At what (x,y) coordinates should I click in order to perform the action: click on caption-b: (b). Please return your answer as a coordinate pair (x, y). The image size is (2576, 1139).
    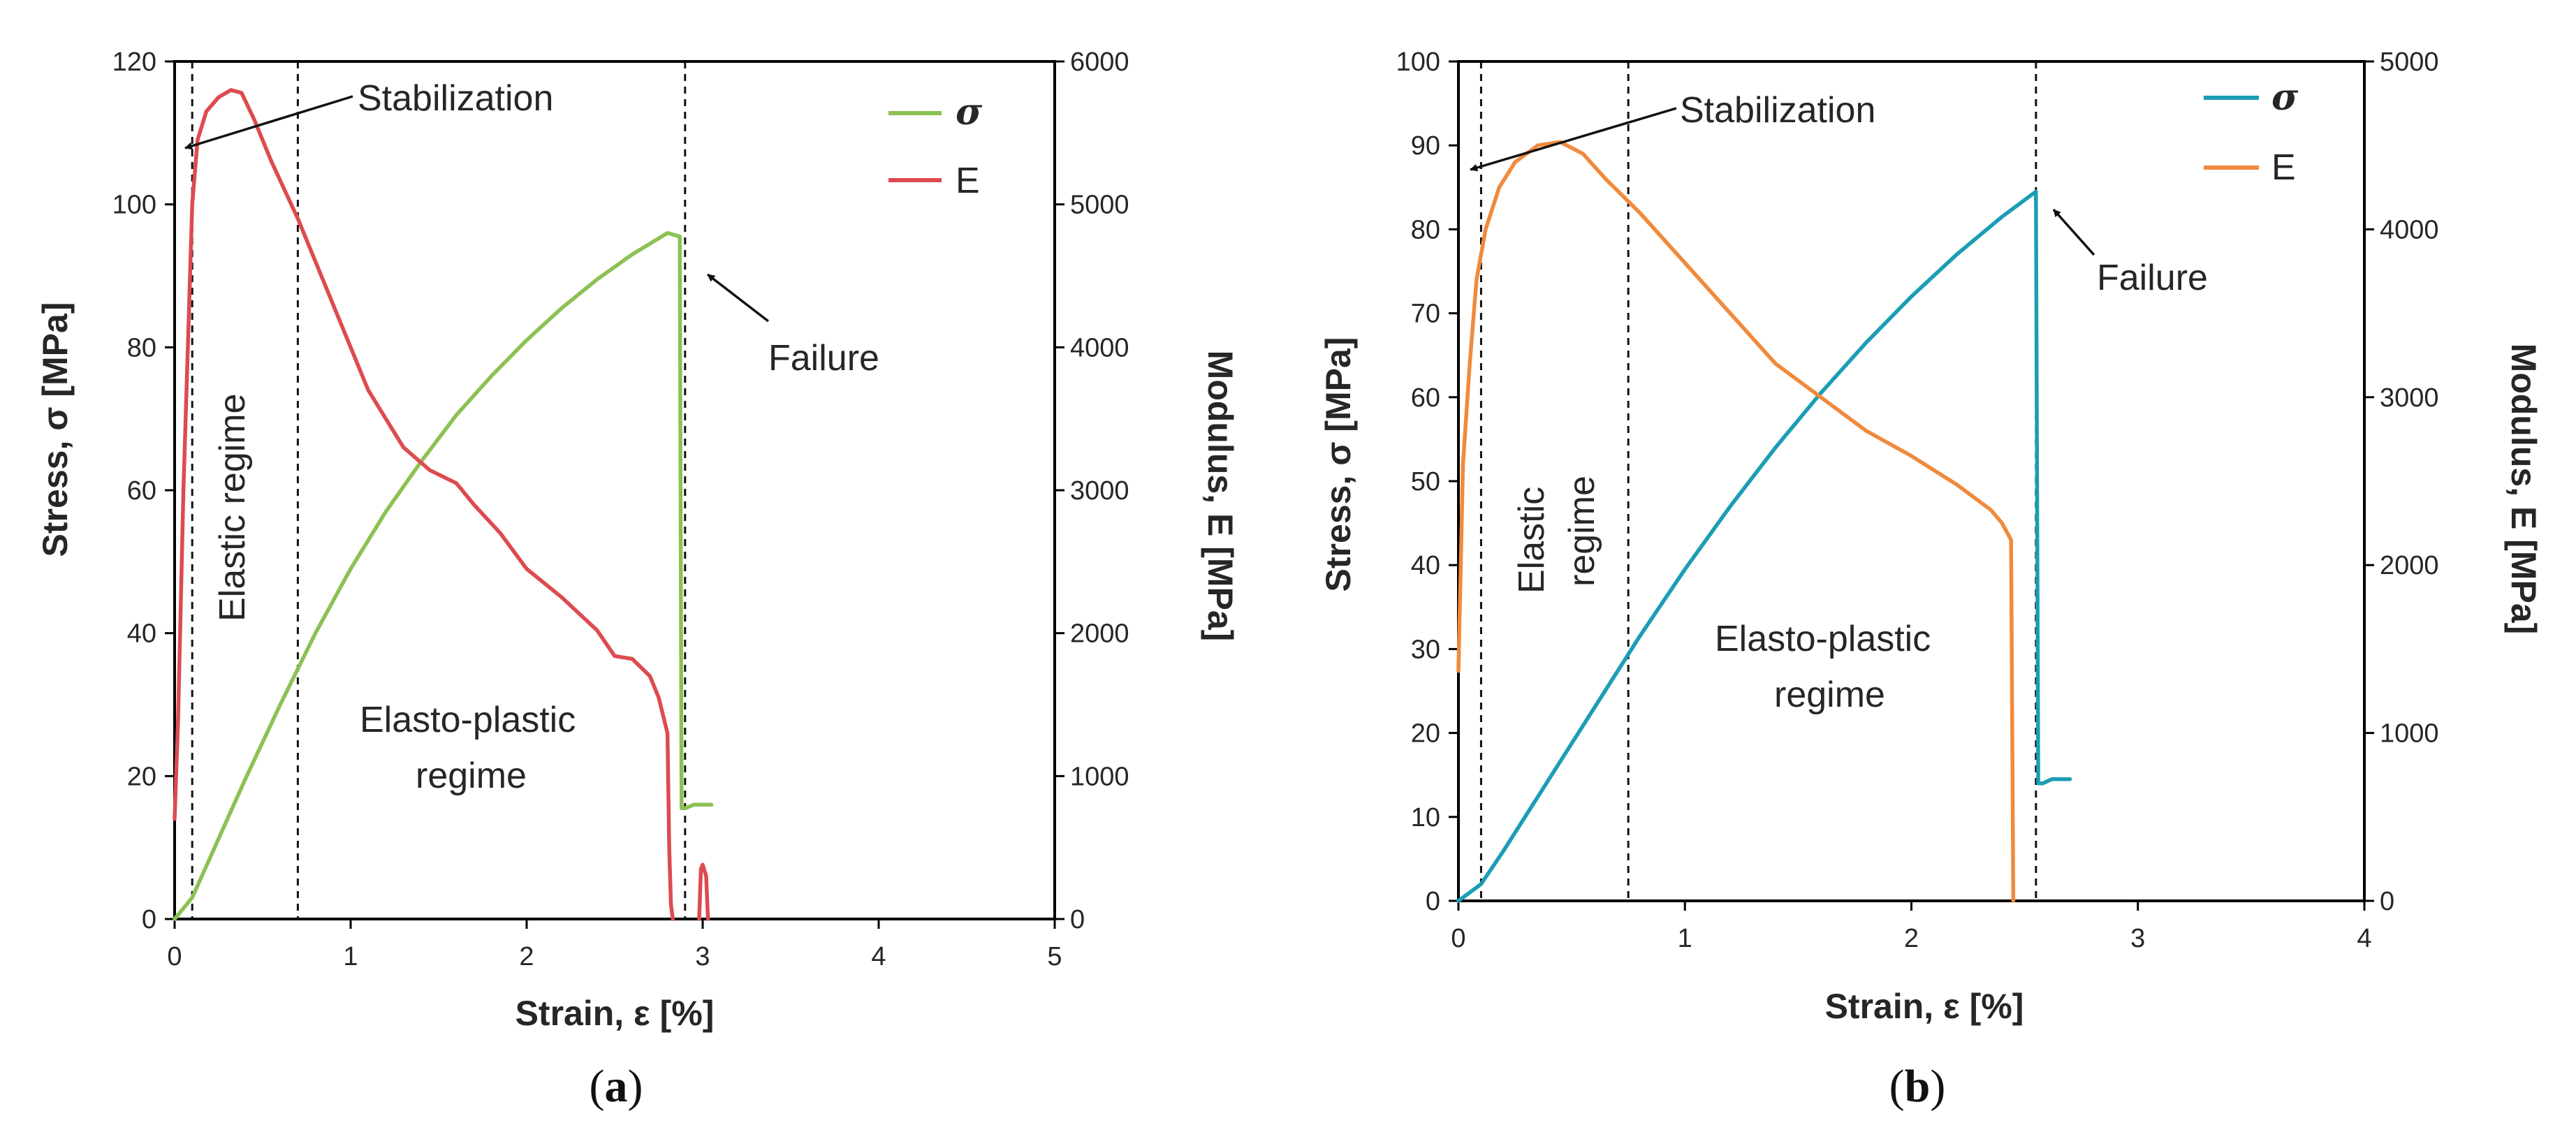
    Looking at the image, I should click on (1918, 1086).